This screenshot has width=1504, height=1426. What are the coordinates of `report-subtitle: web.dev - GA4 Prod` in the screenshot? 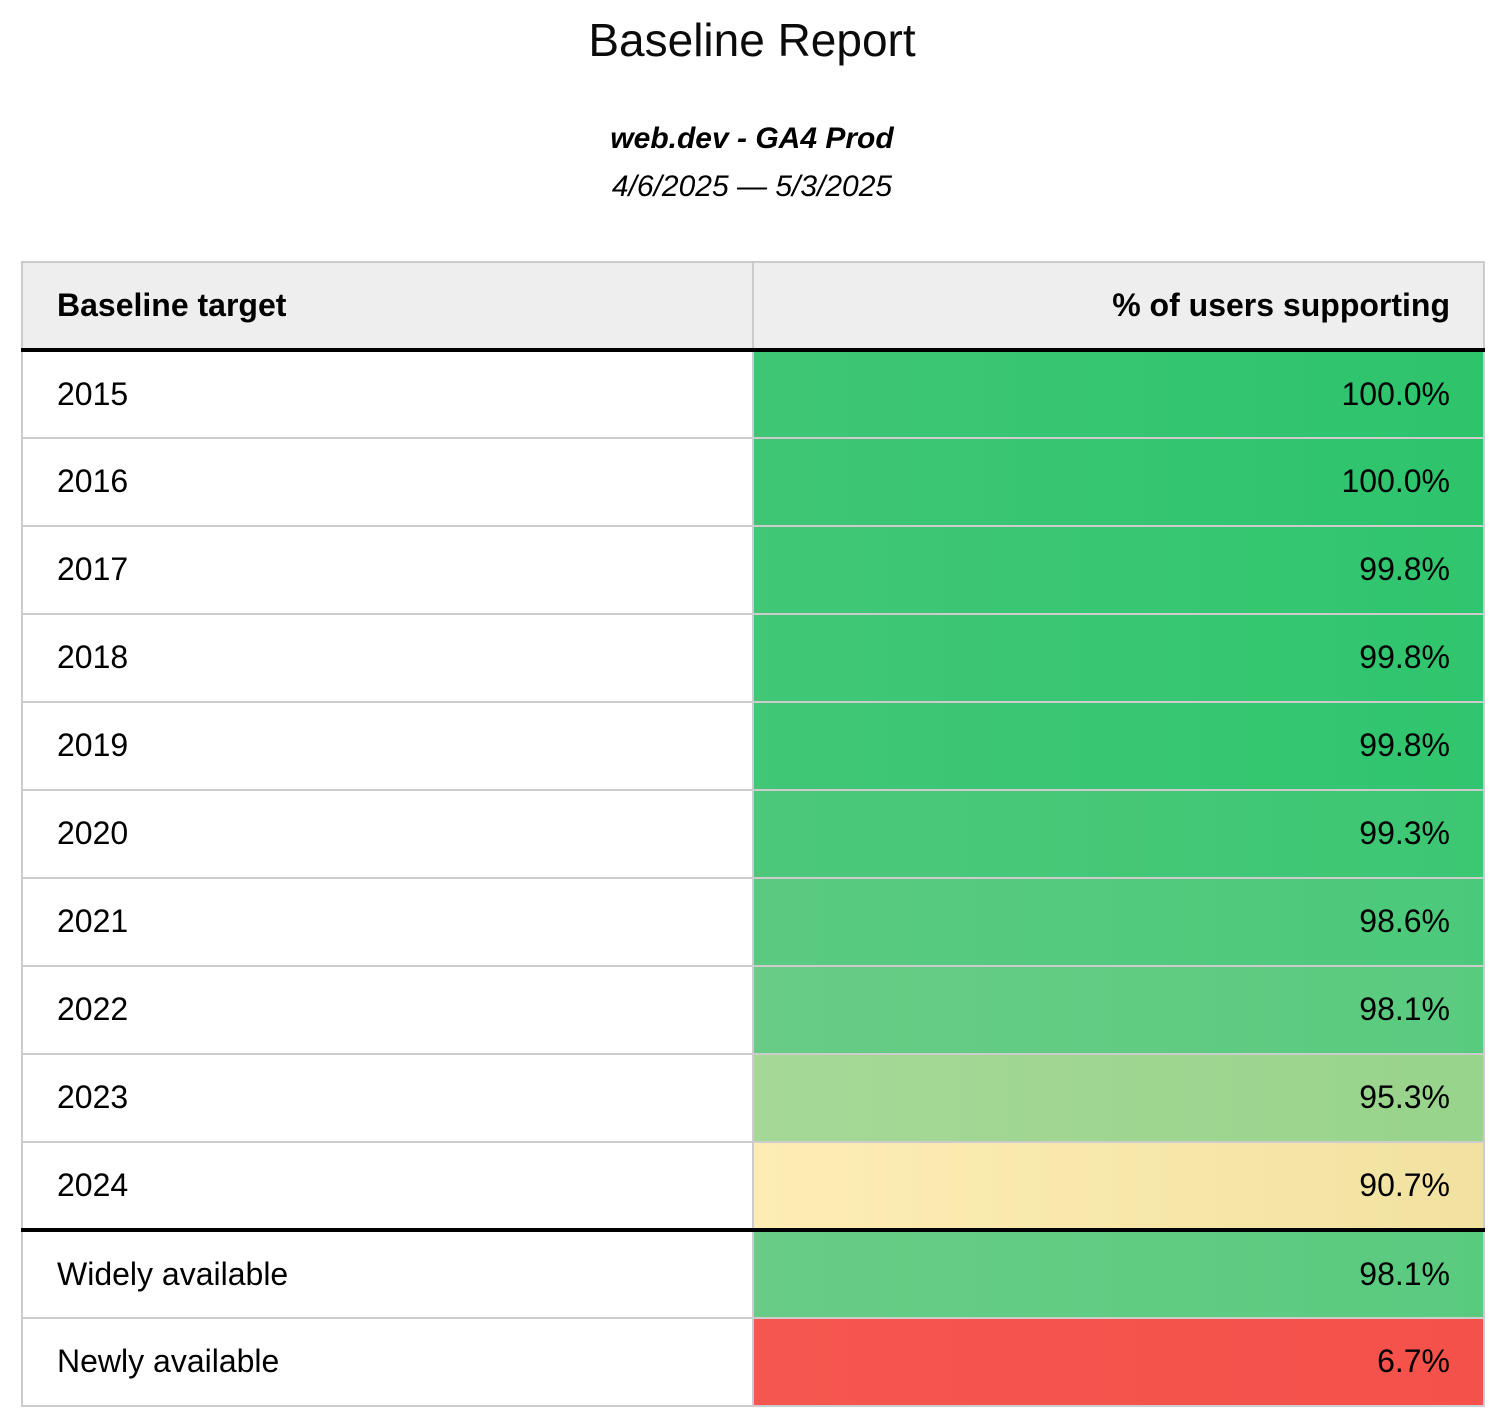 It's located at (752, 138).